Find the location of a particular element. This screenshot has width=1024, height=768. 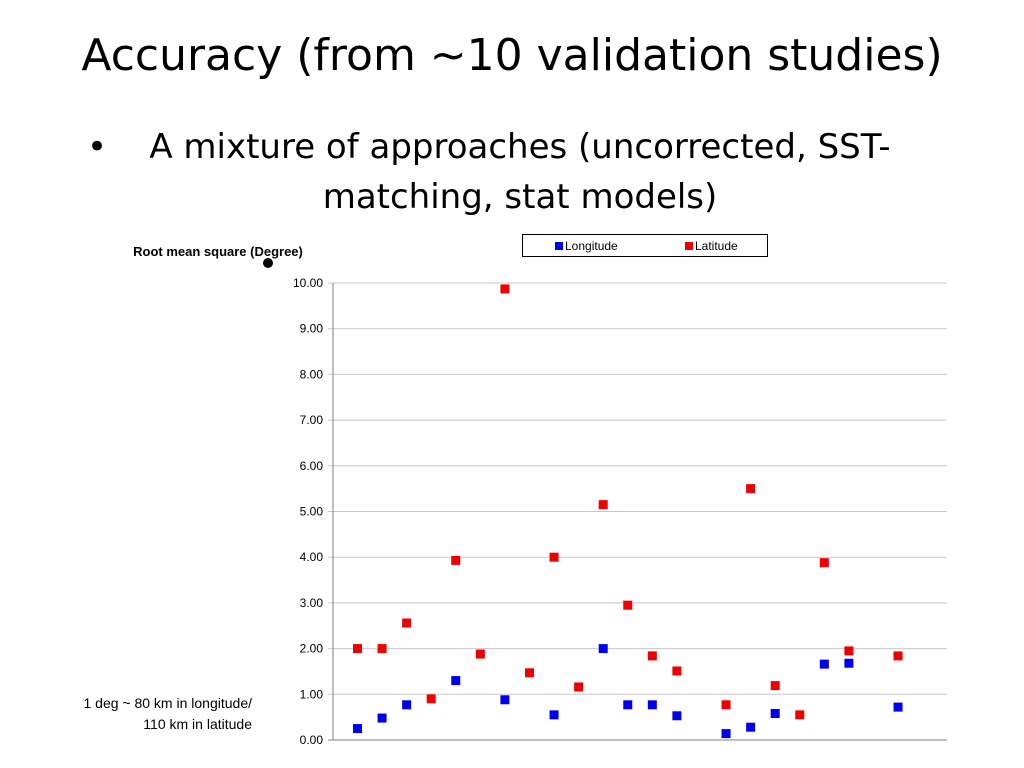

y-tick-label: 6.00 is located at coordinates (312, 466).